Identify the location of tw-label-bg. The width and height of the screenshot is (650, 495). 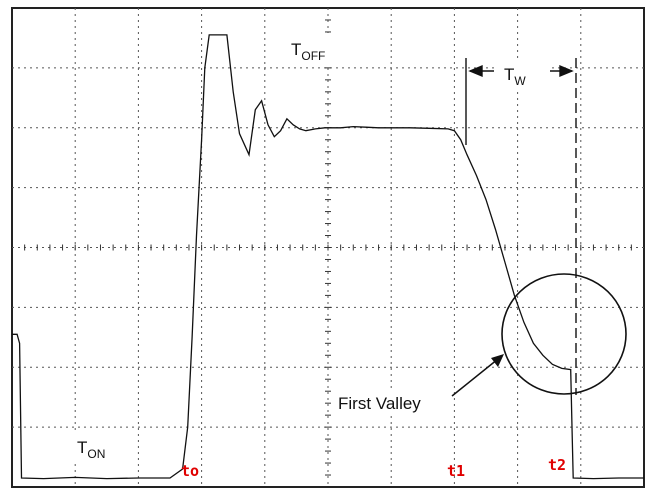
(522, 73).